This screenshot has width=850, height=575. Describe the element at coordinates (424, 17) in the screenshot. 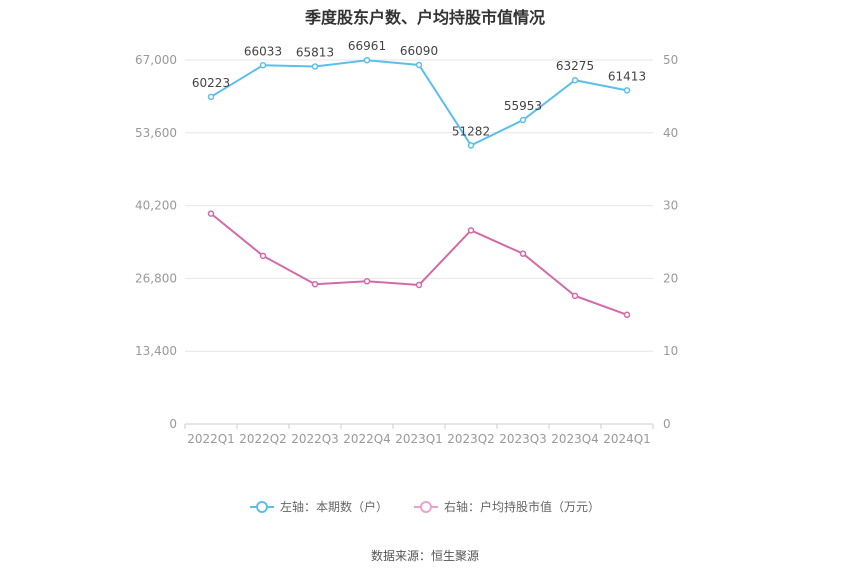

I see `chart-title: 季度股东户数、户均持股市值情况` at that location.